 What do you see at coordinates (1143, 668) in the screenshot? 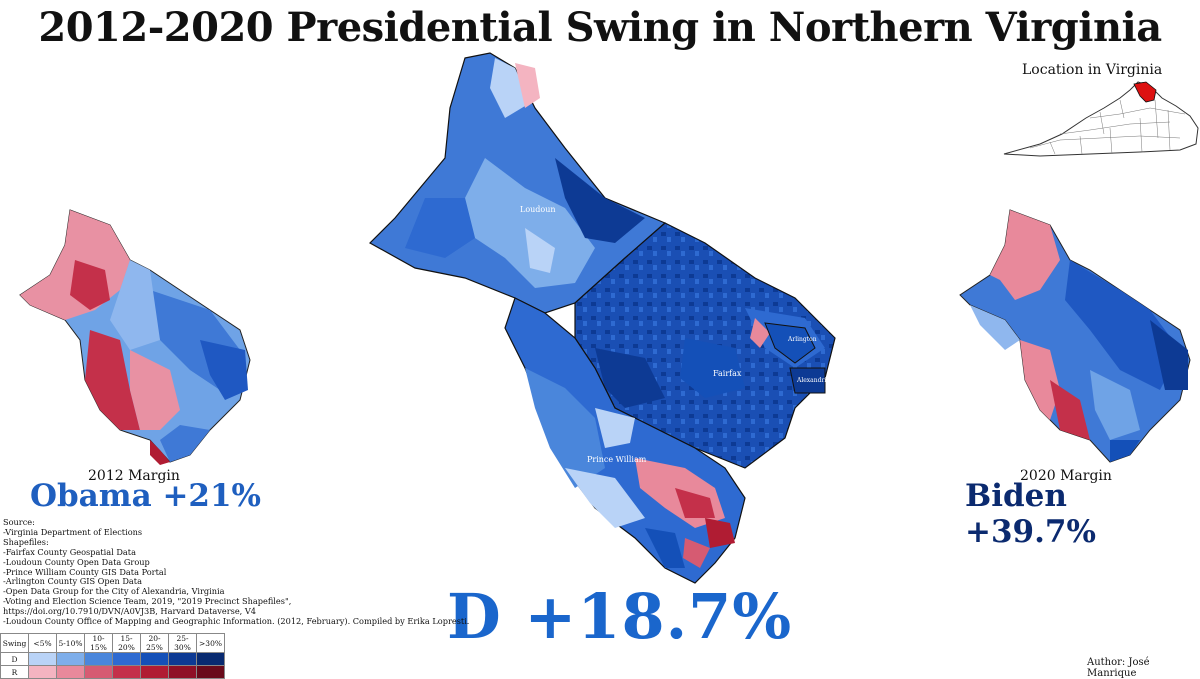
I see `author-credit: Author: José Manrique` at bounding box center [1143, 668].